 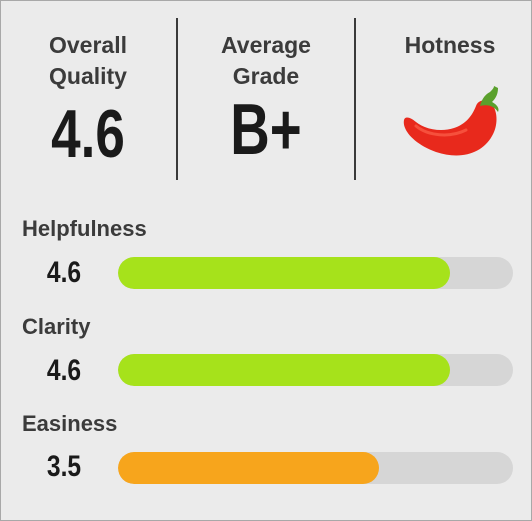 I want to click on overall-quality-label: Overall Quality, so click(x=88, y=61).